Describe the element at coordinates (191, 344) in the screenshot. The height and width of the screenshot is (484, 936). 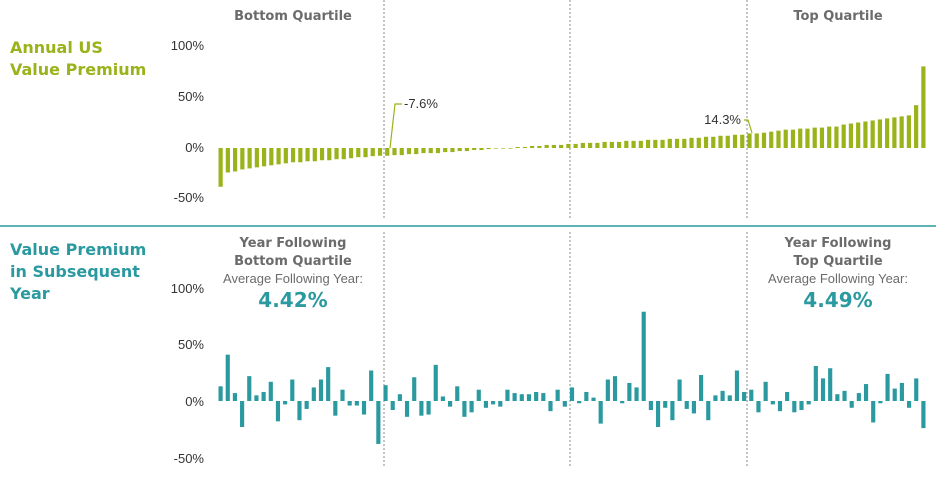
I see `bottom-ytick-label: 50%` at that location.